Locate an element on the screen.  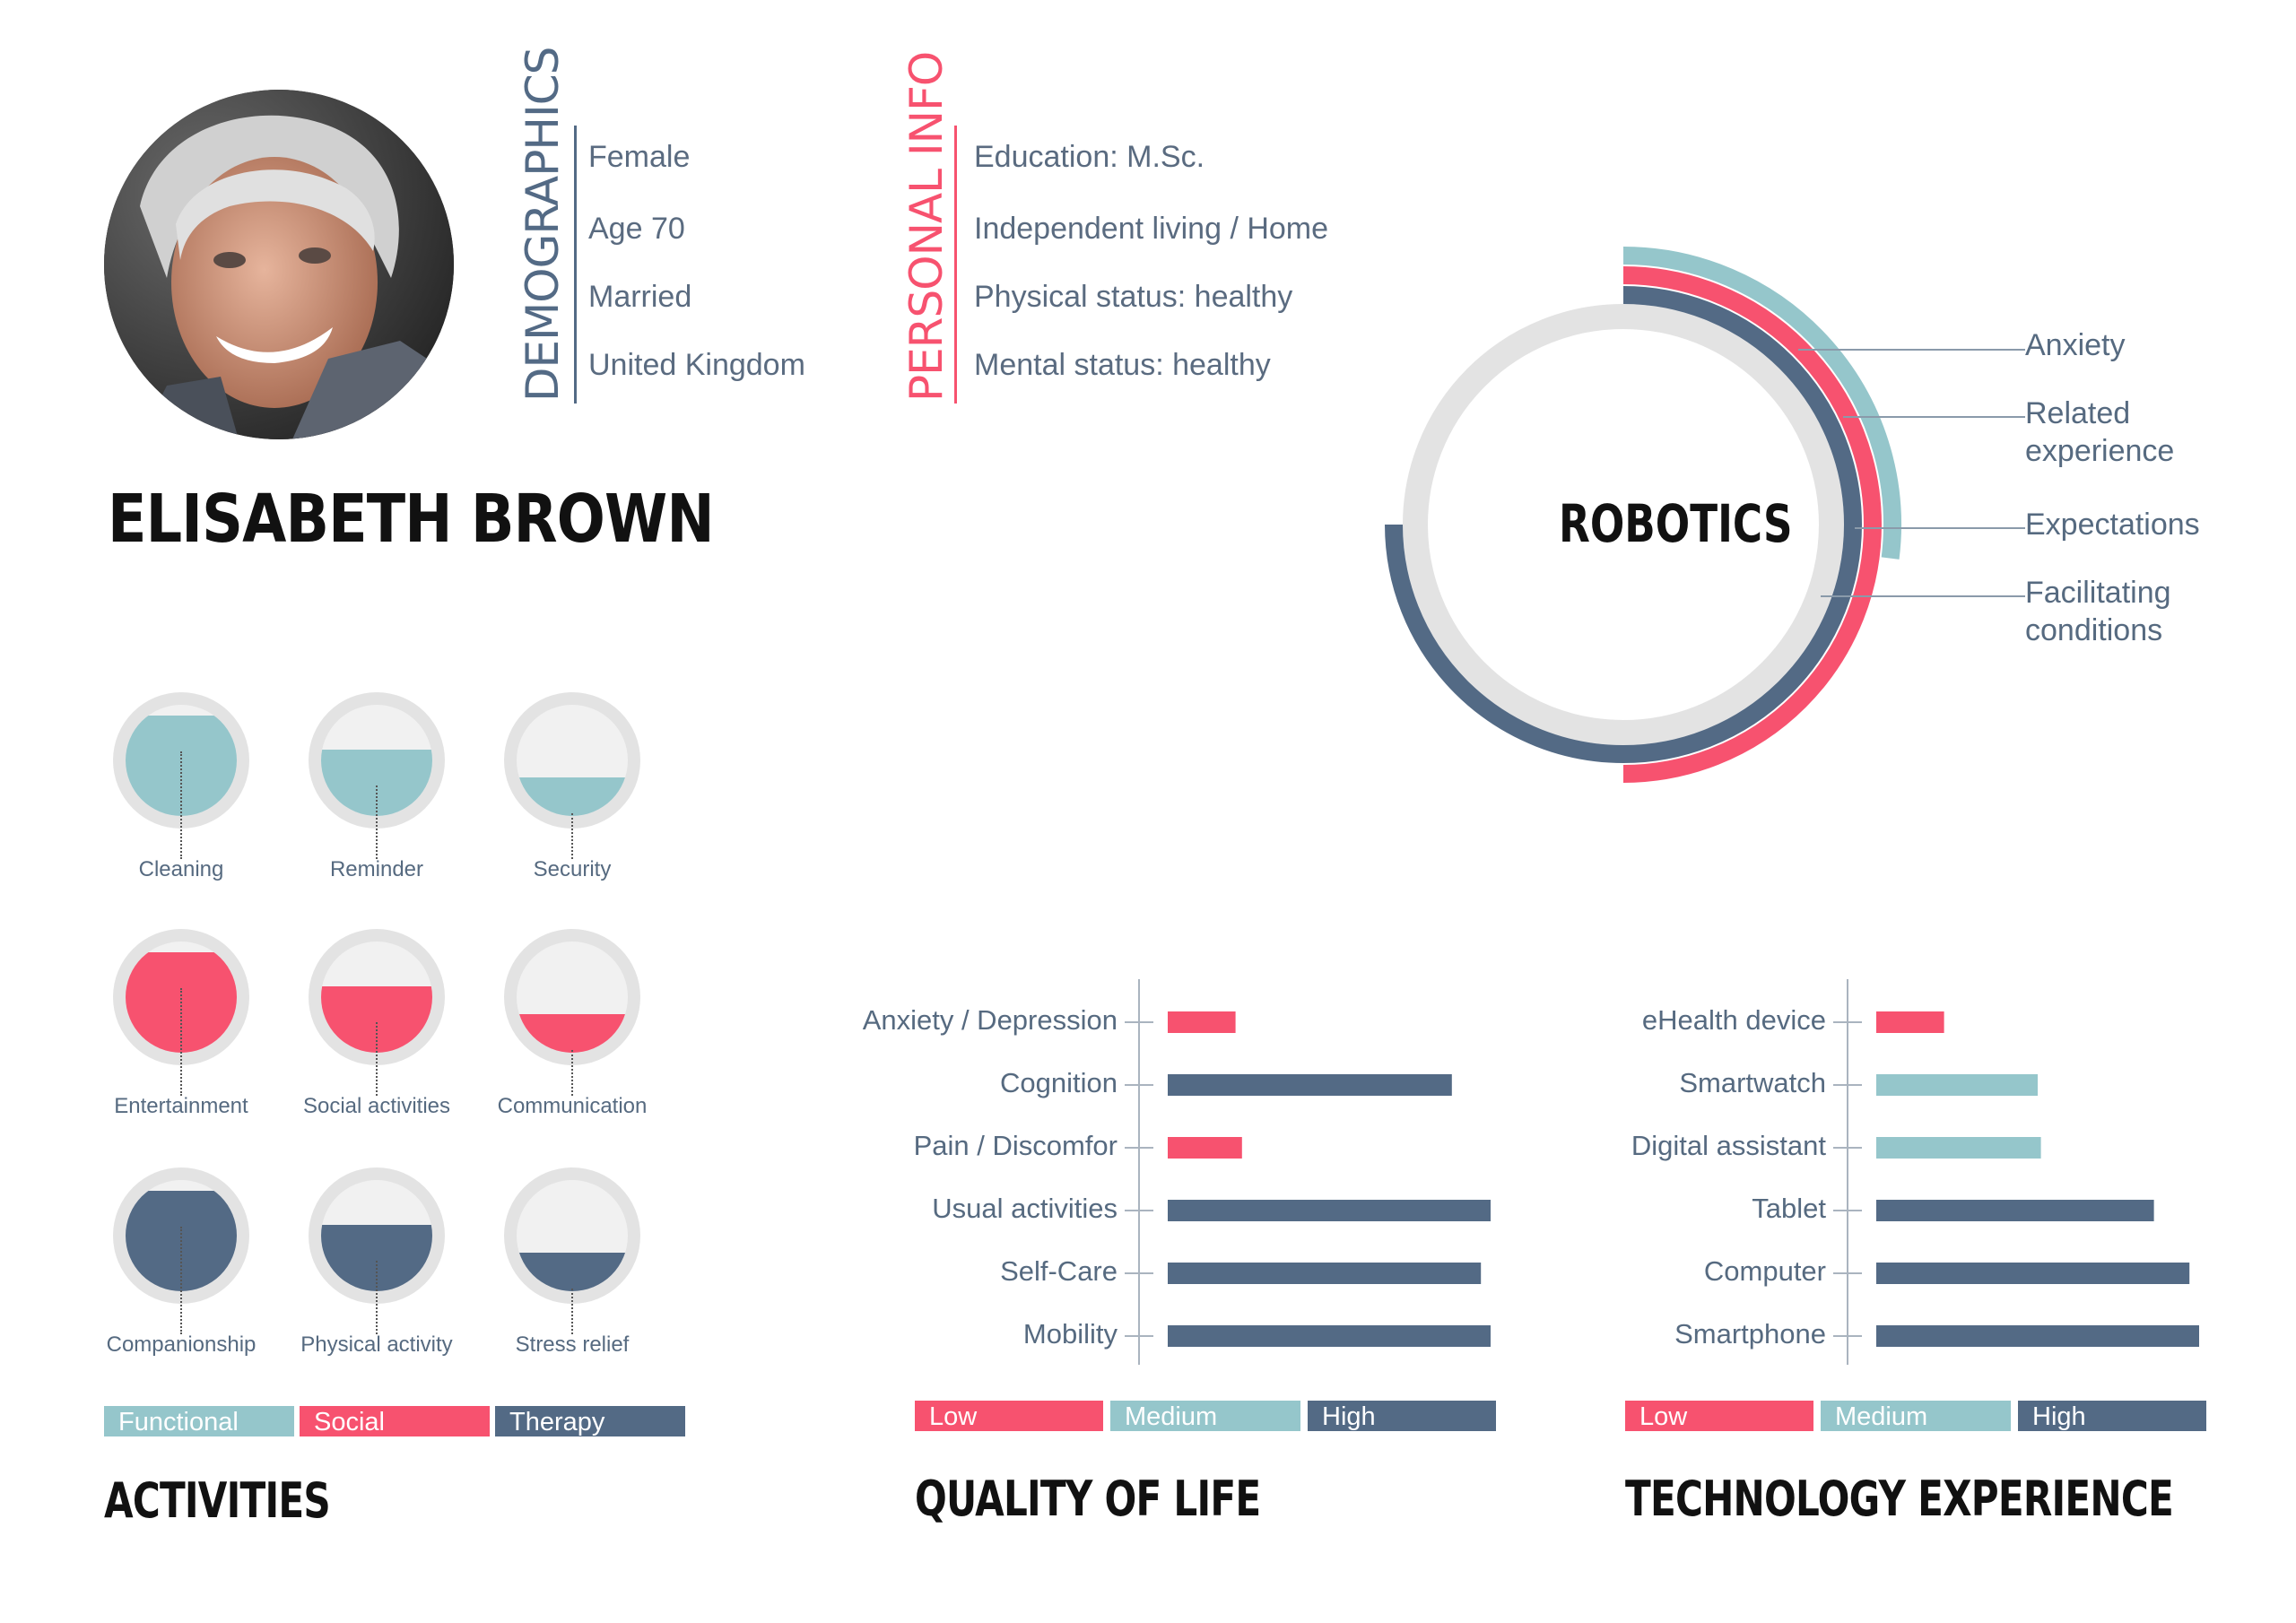
technology-experience-title: TECHNOLOGY EXPERIENCE is located at coordinates (1899, 1499).